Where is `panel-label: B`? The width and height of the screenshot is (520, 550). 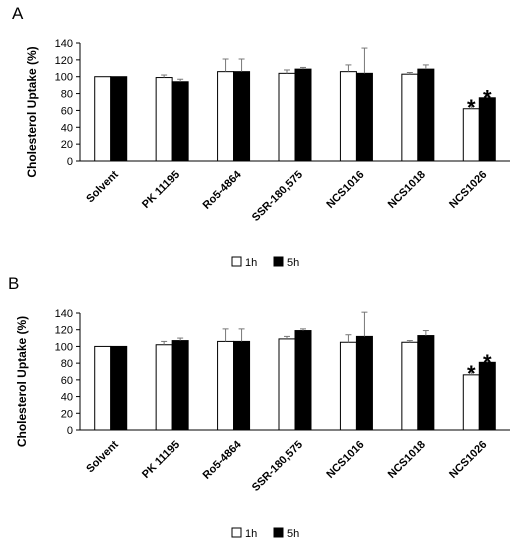
panel-label: B is located at coordinates (13, 283).